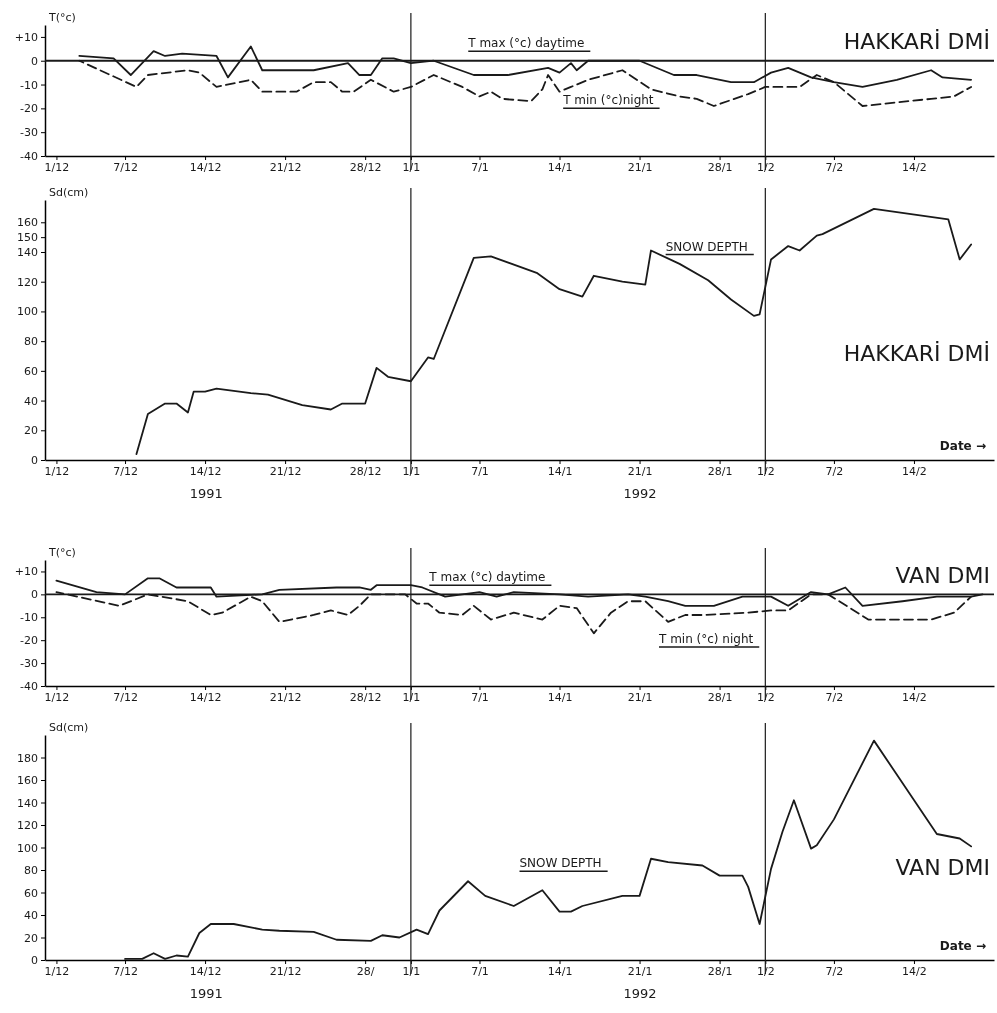  I want to click on y-tick-label: 20, so click(31, 938).